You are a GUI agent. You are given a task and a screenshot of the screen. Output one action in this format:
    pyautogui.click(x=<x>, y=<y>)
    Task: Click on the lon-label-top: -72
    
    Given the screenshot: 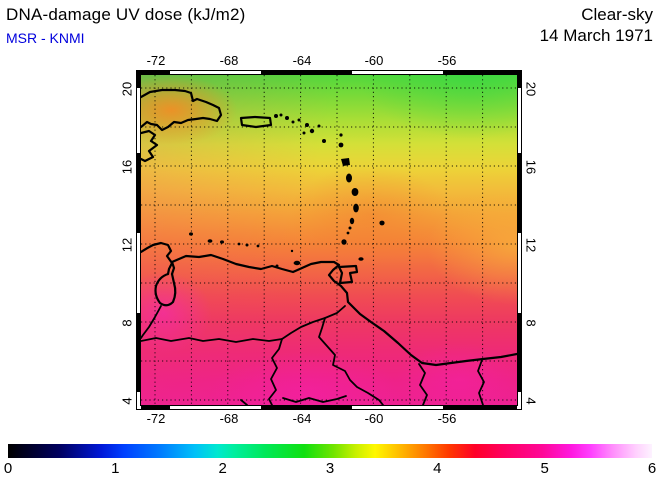 What is the action you would take?
    pyautogui.click(x=156, y=60)
    